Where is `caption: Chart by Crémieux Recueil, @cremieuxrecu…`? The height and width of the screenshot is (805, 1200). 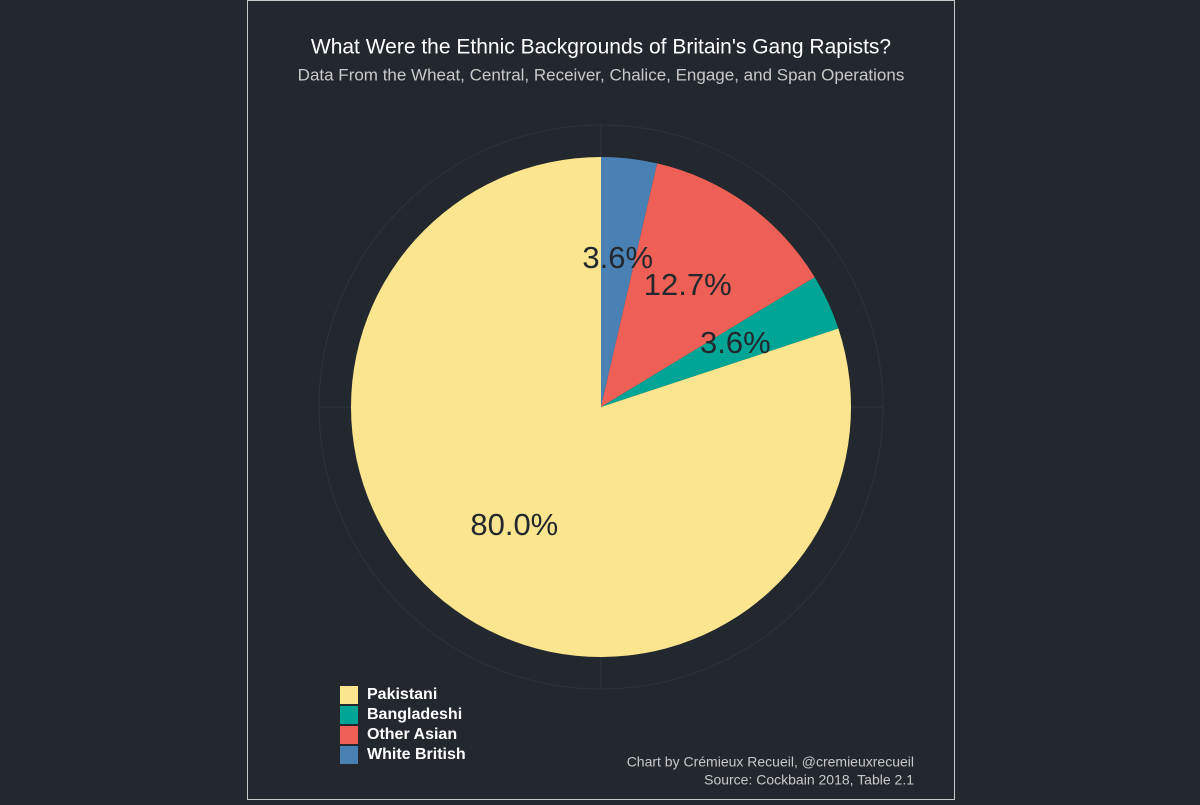 caption: Chart by Crémieux Recueil, @cremieuxrecu… is located at coordinates (770, 762).